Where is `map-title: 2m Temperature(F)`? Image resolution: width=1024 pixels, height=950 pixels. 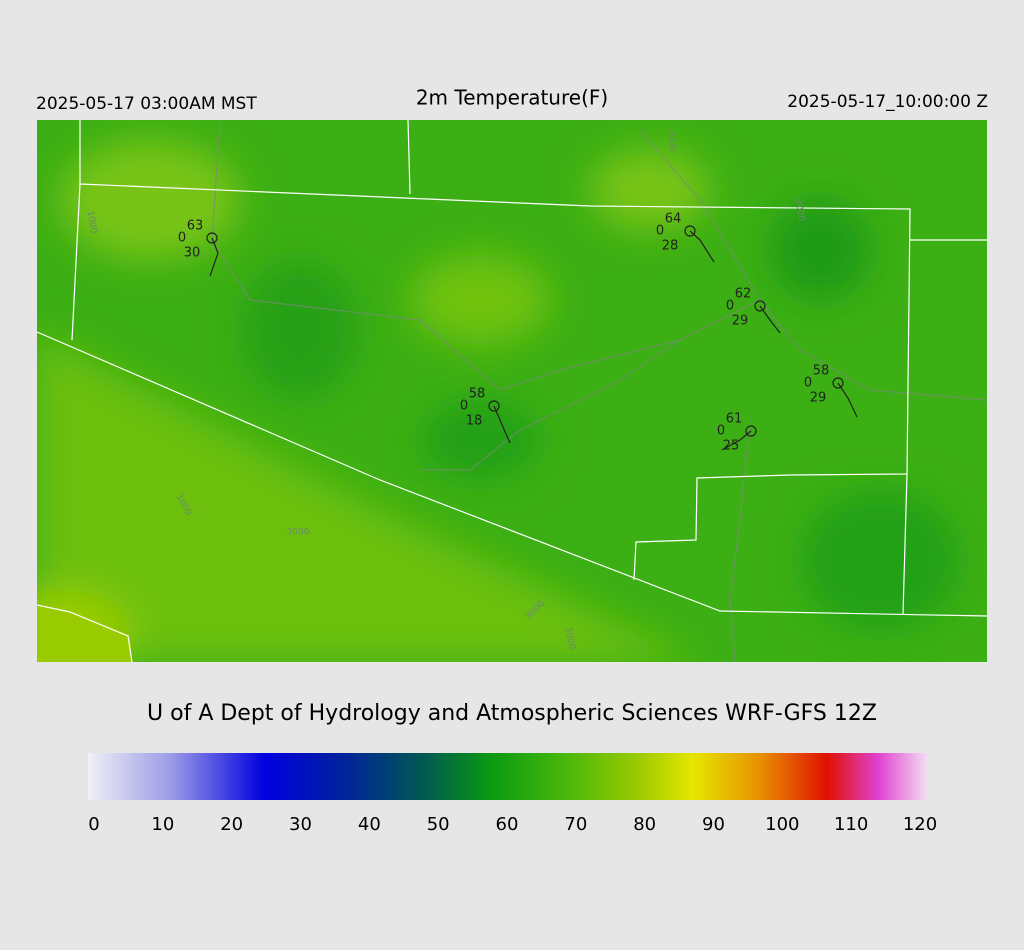 map-title: 2m Temperature(F) is located at coordinates (512, 98).